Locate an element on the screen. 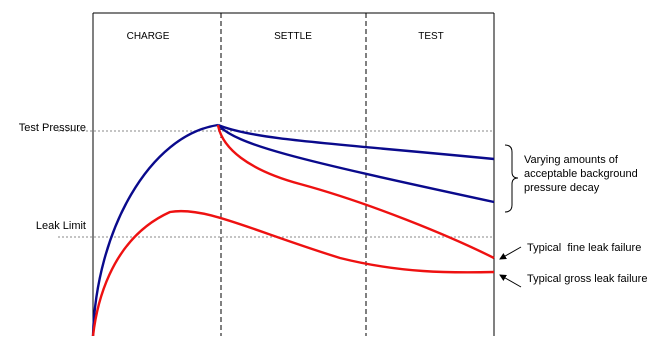 The width and height of the screenshot is (660, 341). background-decay-line-1: Varying amounts of is located at coordinates (571, 160).